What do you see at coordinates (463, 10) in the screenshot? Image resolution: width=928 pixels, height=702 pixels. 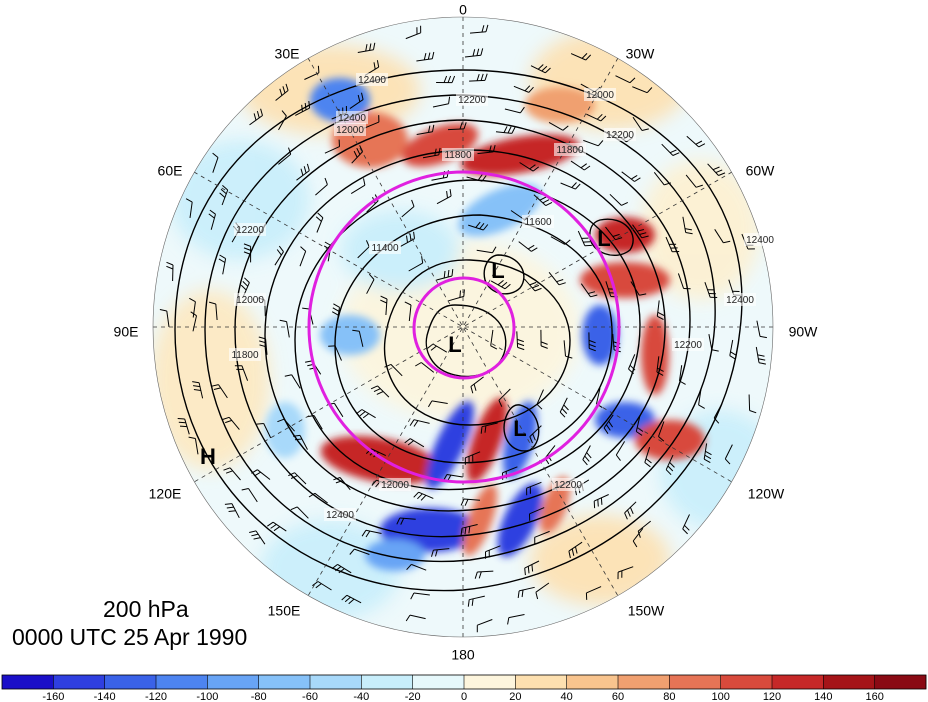 I see `longitude-label: 0` at bounding box center [463, 10].